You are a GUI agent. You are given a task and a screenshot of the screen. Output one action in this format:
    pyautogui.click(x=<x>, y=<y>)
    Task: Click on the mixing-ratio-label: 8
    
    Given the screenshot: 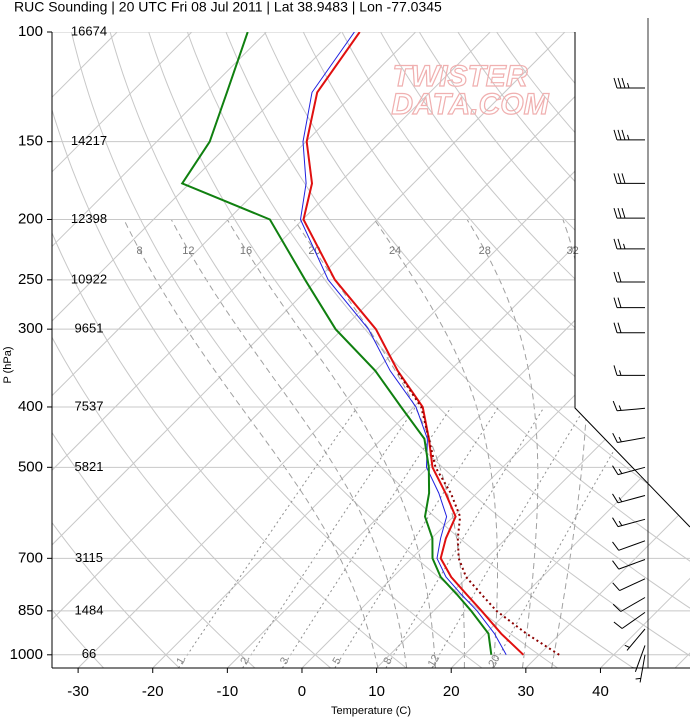 What is the action you would take?
    pyautogui.click(x=387, y=660)
    